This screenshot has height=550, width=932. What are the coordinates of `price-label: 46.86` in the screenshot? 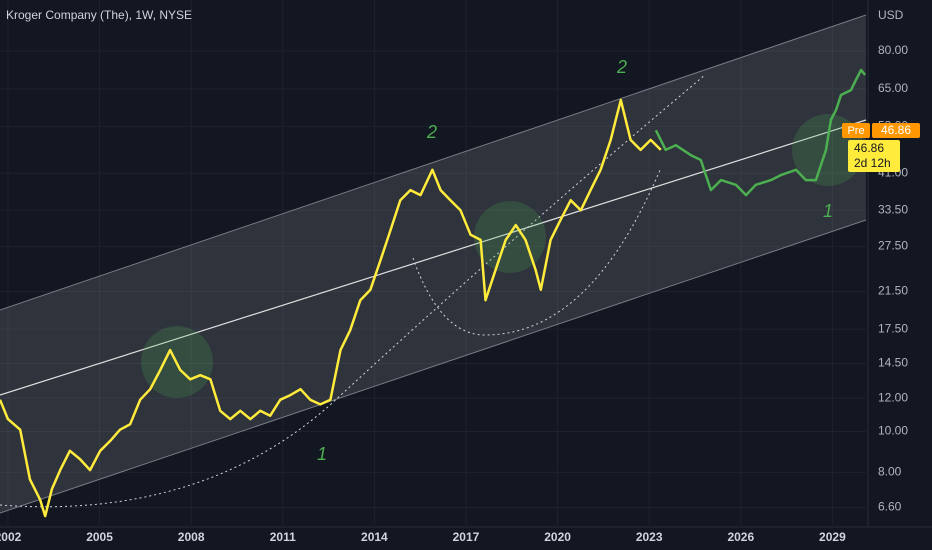 It's located at (896, 130).